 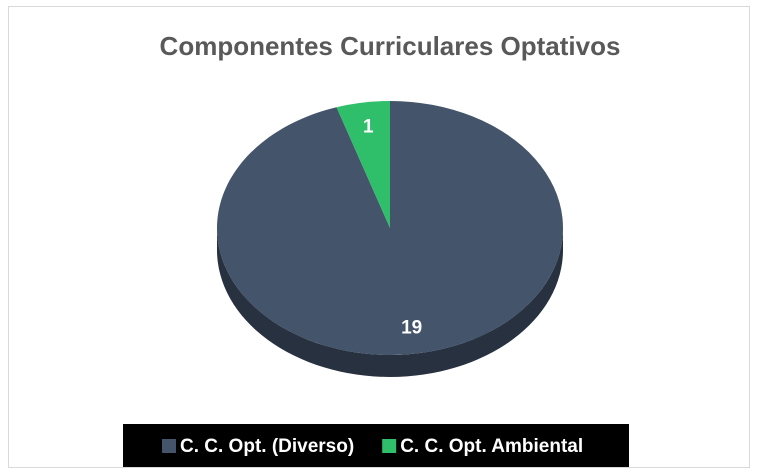 What do you see at coordinates (376, 445) in the screenshot?
I see `legend-background` at bounding box center [376, 445].